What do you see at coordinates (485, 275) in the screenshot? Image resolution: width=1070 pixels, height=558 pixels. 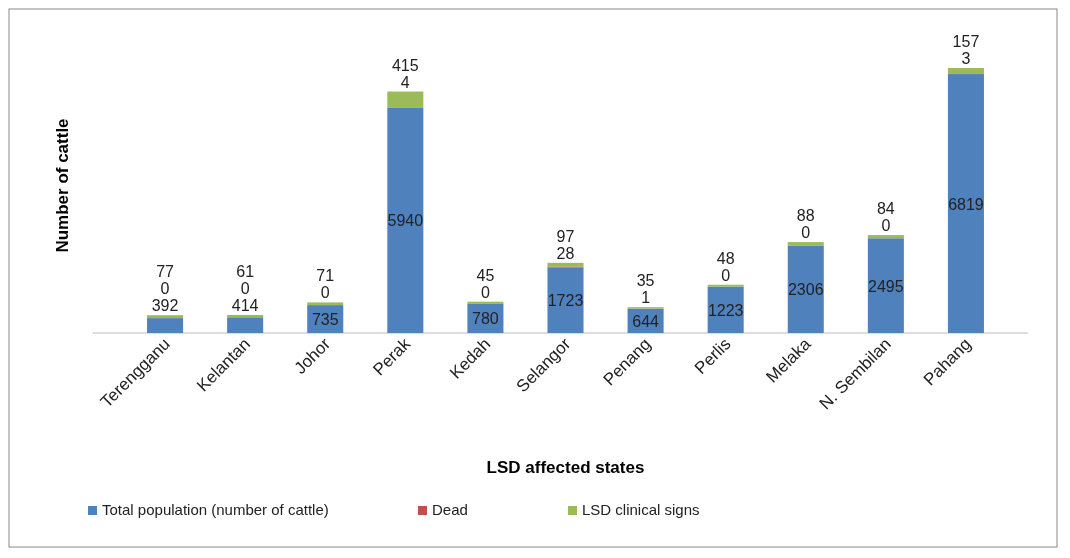 I see `data-label: 45` at bounding box center [485, 275].